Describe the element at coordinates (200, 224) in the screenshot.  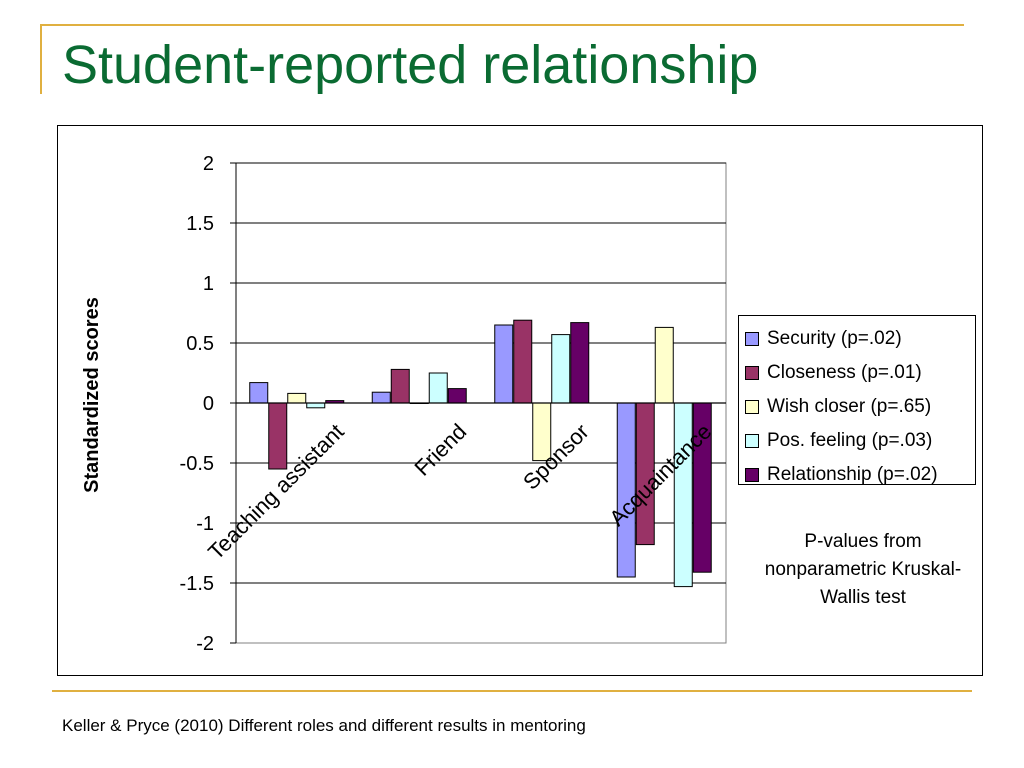
I see `y-tick-label: 1.5` at that location.